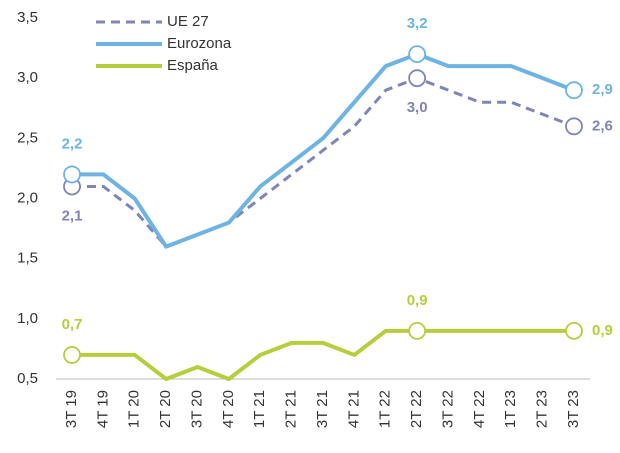  I want to click on x-tick-label: 1T 21, so click(259, 409).